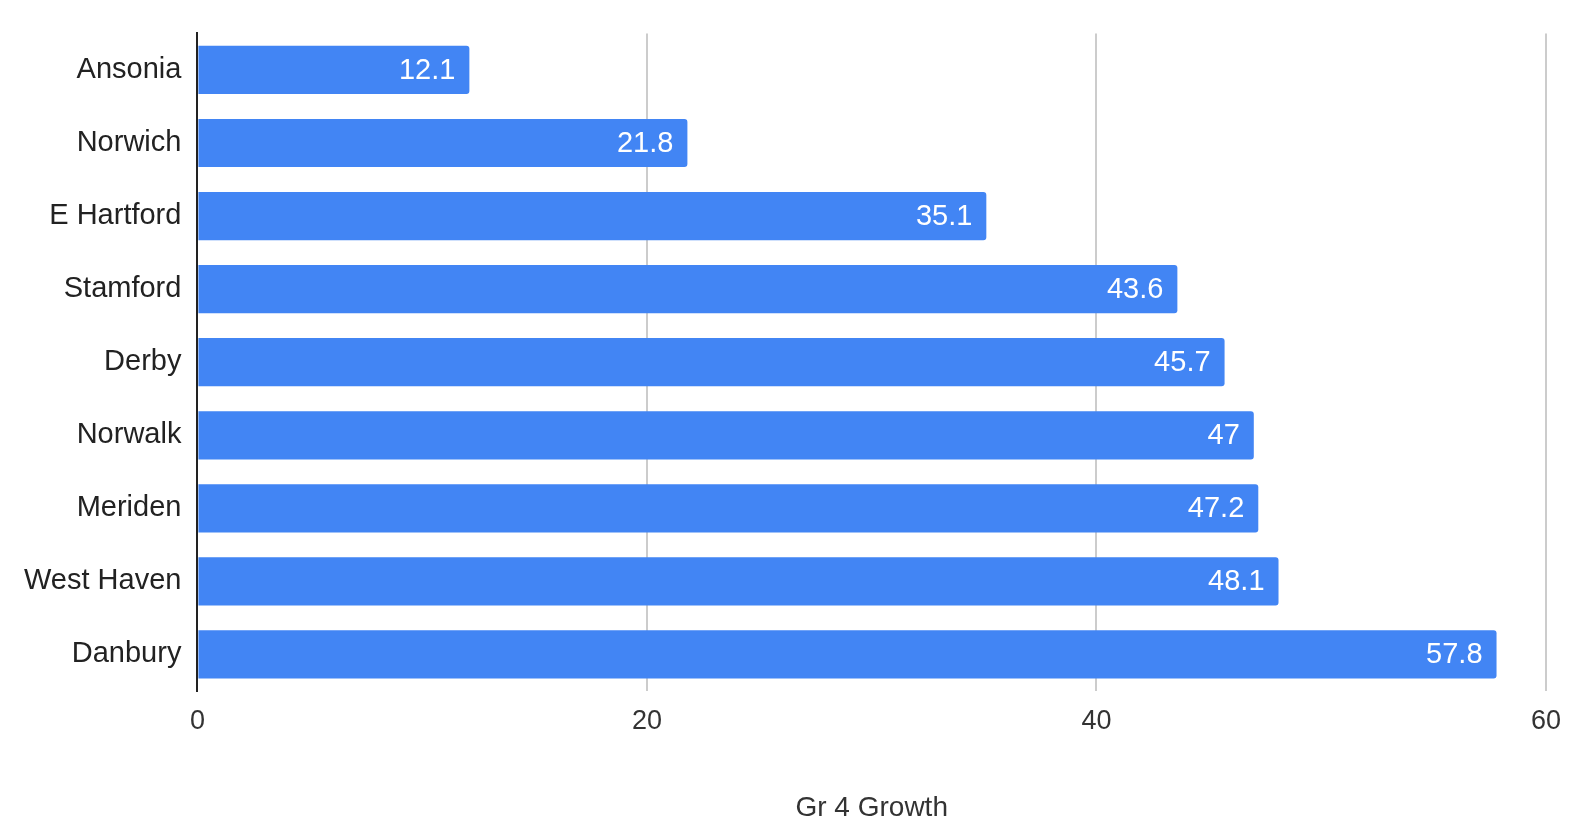 Image resolution: width=1575 pixels, height=835 pixels. What do you see at coordinates (1135, 288) in the screenshot?
I see `data-label: 43.6` at bounding box center [1135, 288].